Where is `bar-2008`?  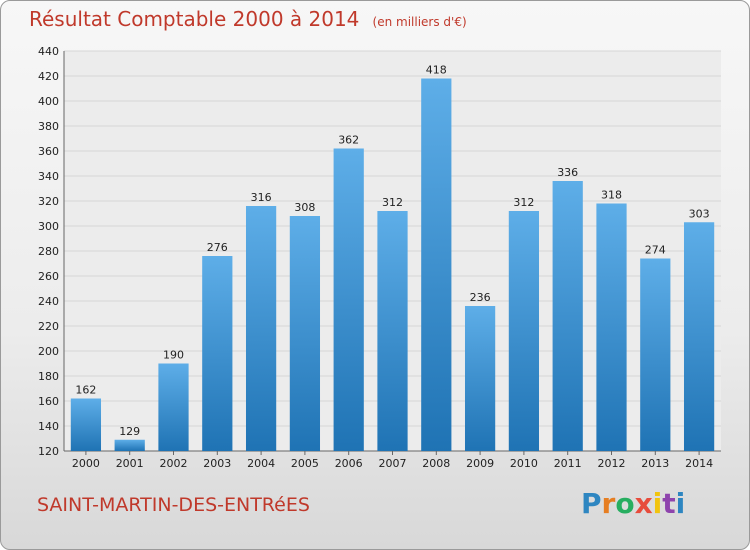
bar-2008 is located at coordinates (436, 264).